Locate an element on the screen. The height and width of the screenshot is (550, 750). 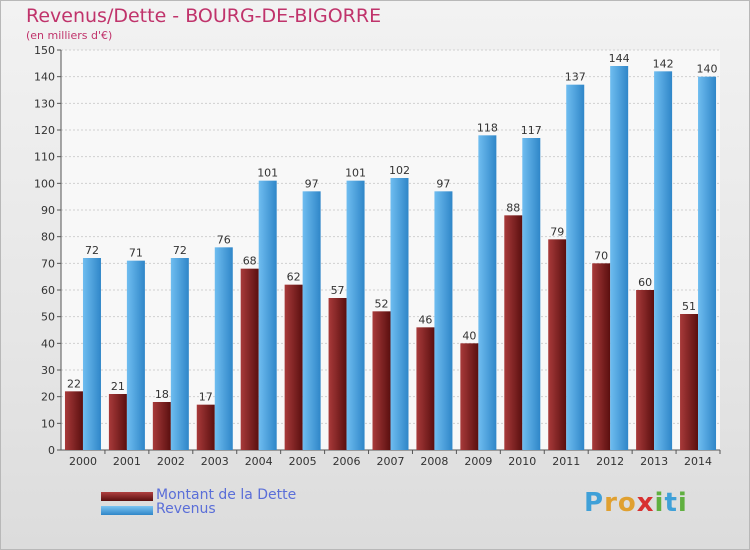
y-tick-label: 110 is located at coordinates (44, 157).